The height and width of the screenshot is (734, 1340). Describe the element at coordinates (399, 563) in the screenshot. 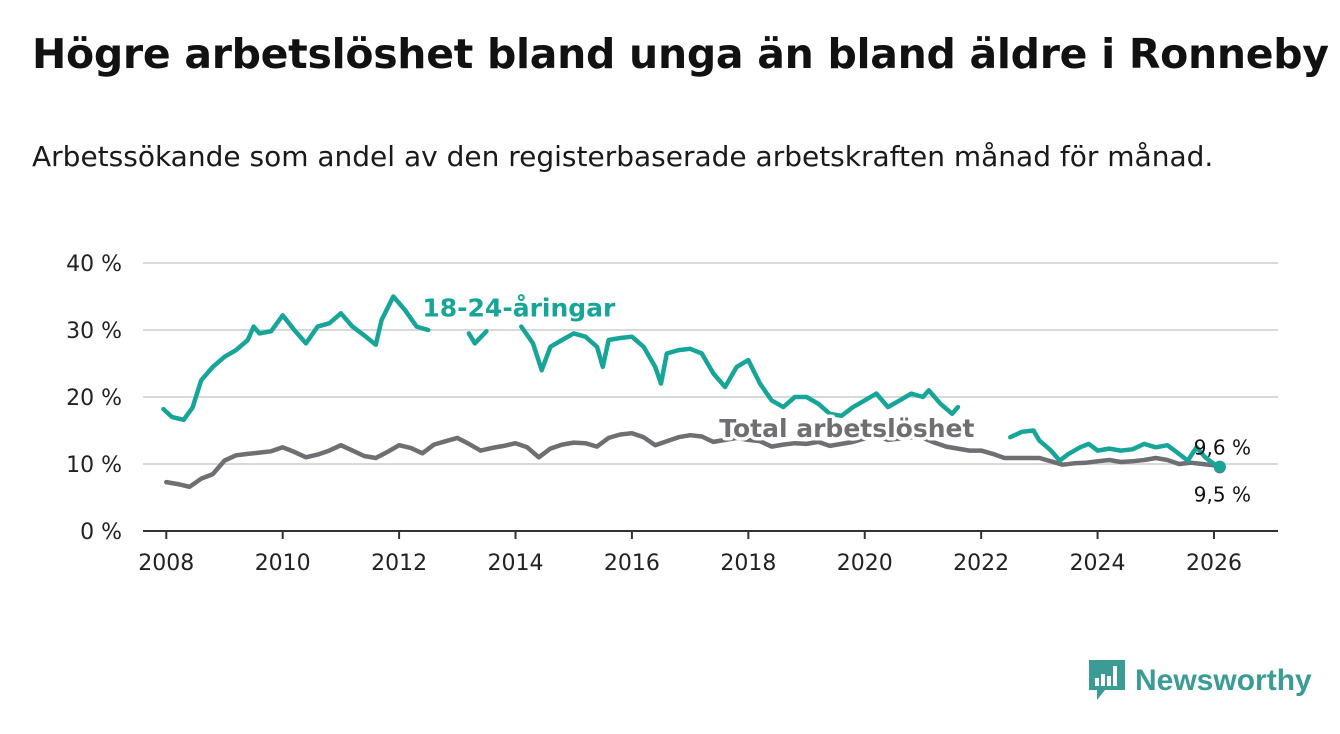

I see `x-tick-label: 2012` at that location.